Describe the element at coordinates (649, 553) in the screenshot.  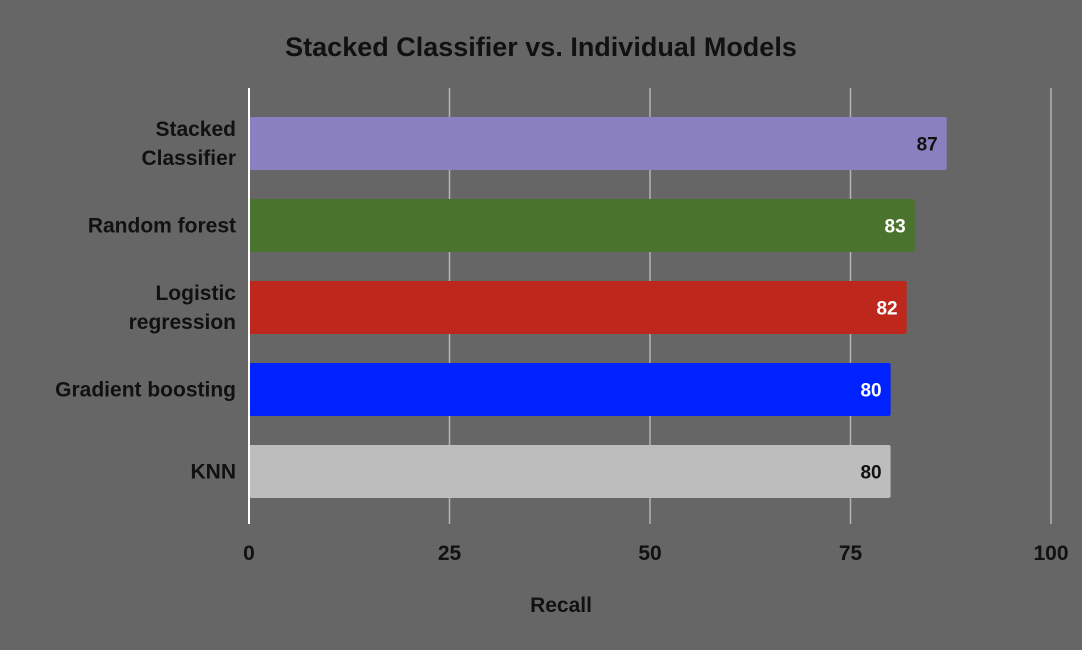
I see `x-tick-label: 50` at that location.